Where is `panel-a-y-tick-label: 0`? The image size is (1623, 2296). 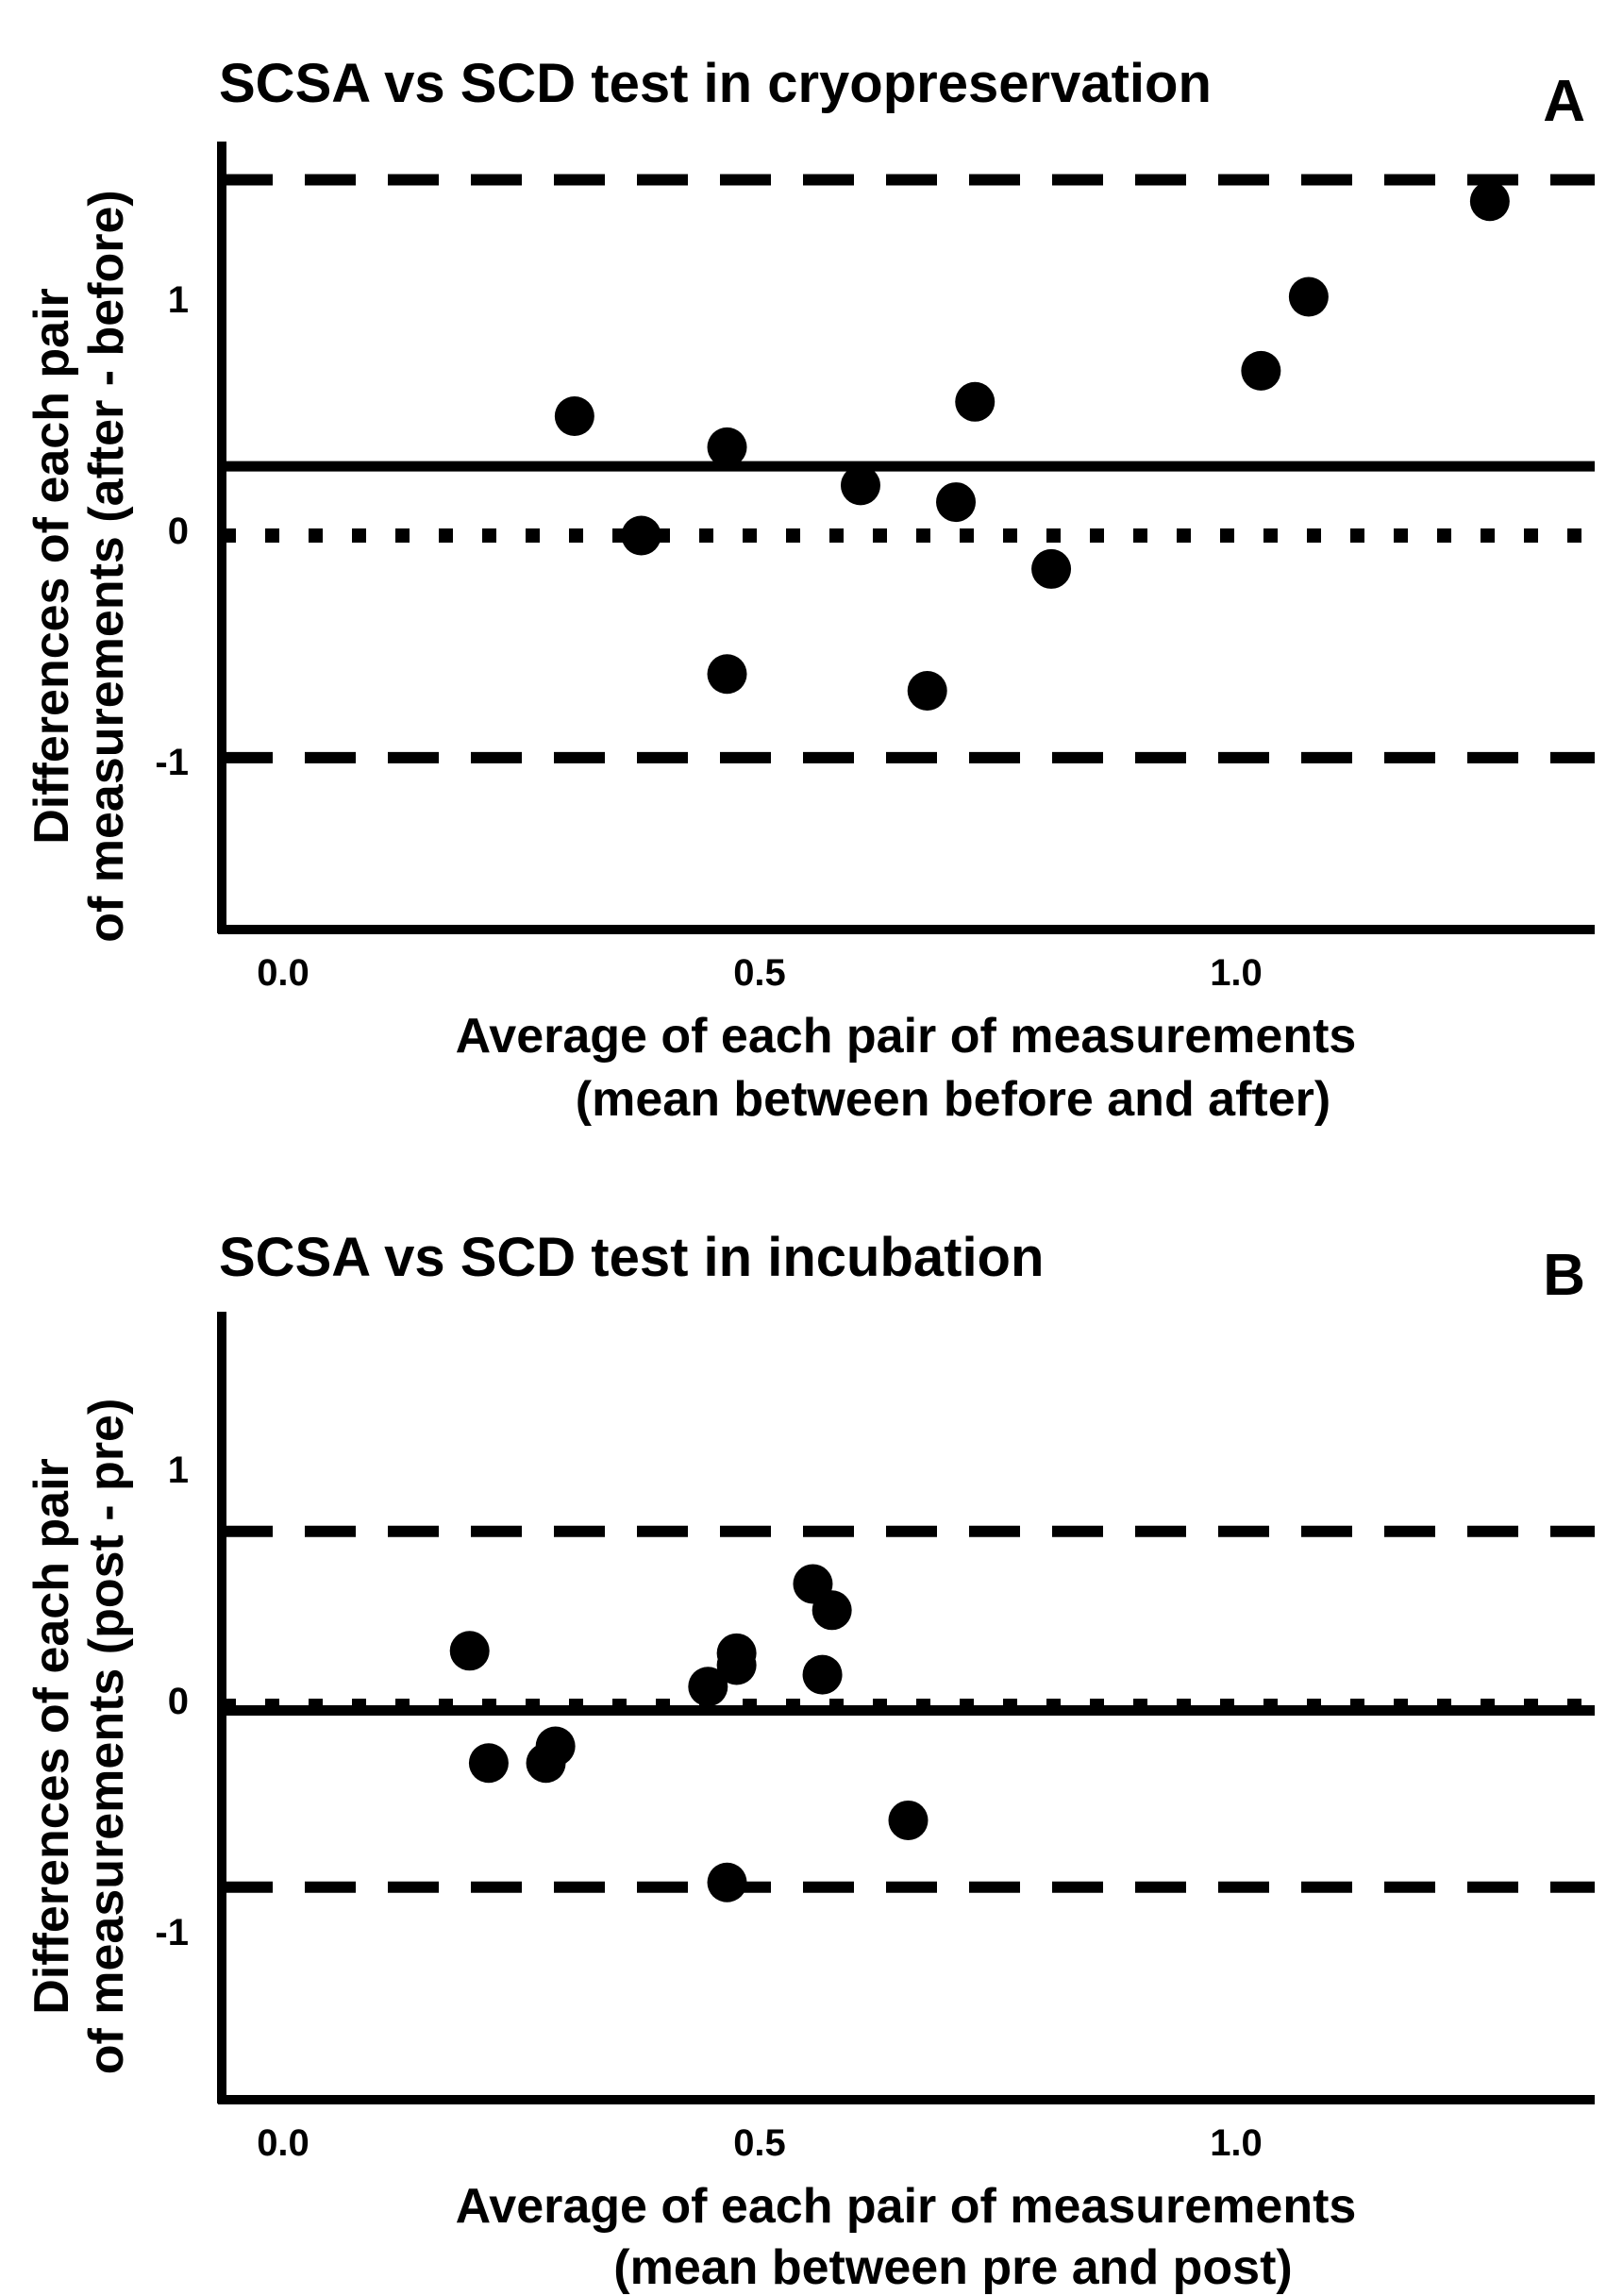
panel-a-y-tick-label: 0 is located at coordinates (178, 532).